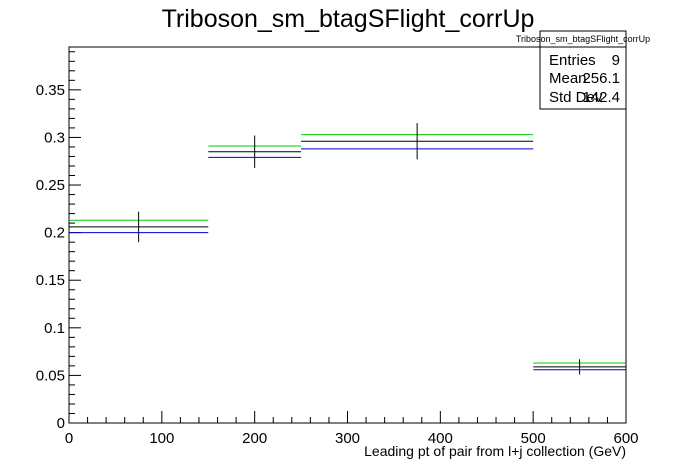 This screenshot has width=696, height=472. Describe the element at coordinates (54, 233) in the screenshot. I see `y-tick-label: 0.2` at that location.